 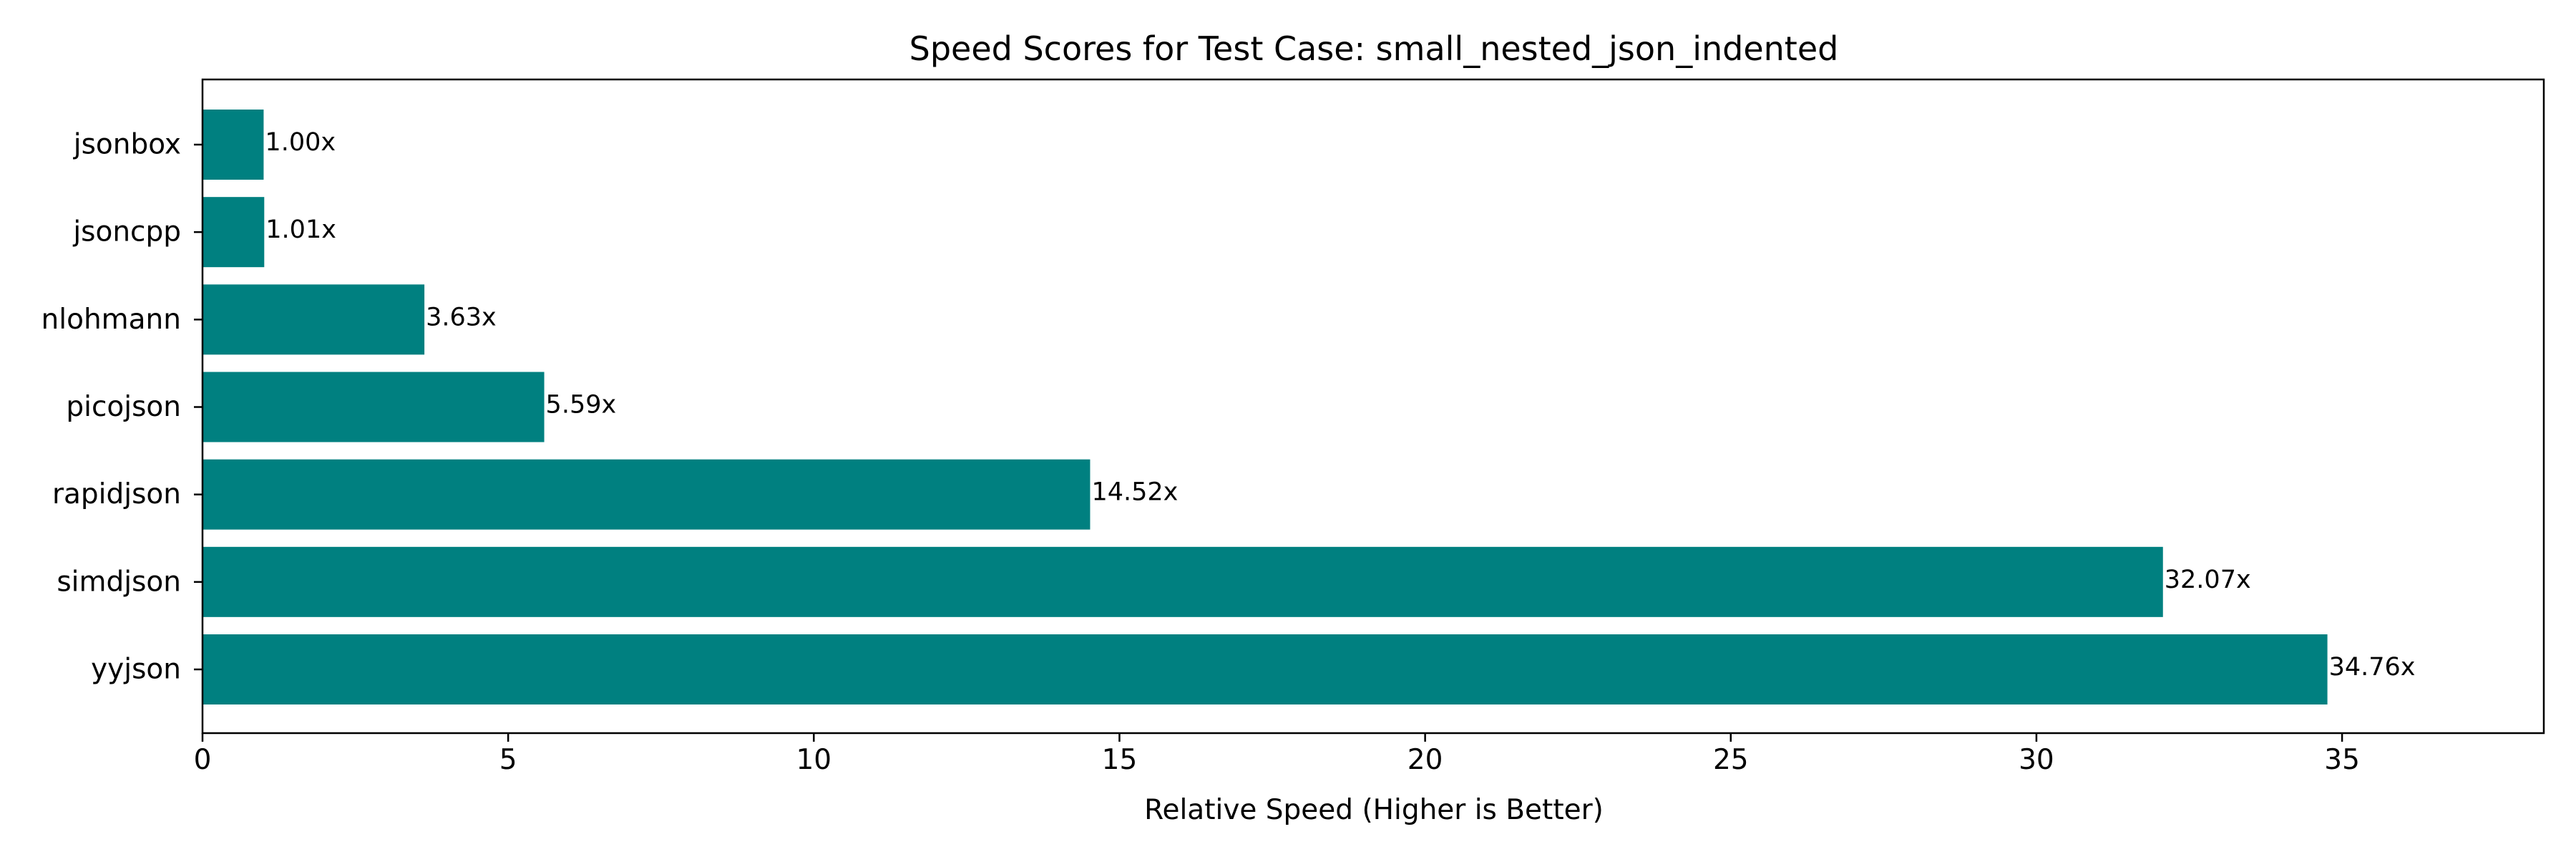 What do you see at coordinates (233, 145) in the screenshot?
I see `bar-jsonbox` at bounding box center [233, 145].